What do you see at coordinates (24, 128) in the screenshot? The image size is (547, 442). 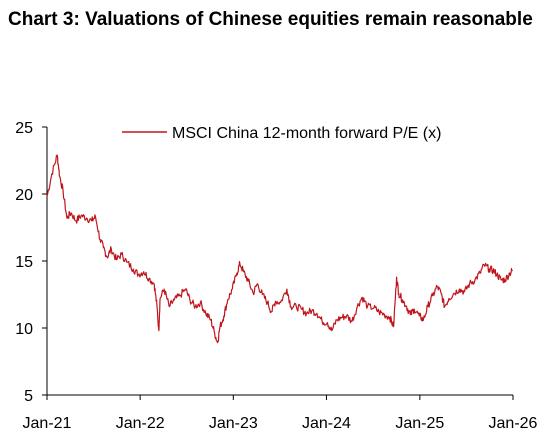 I see `y-tick-label: 25` at bounding box center [24, 128].